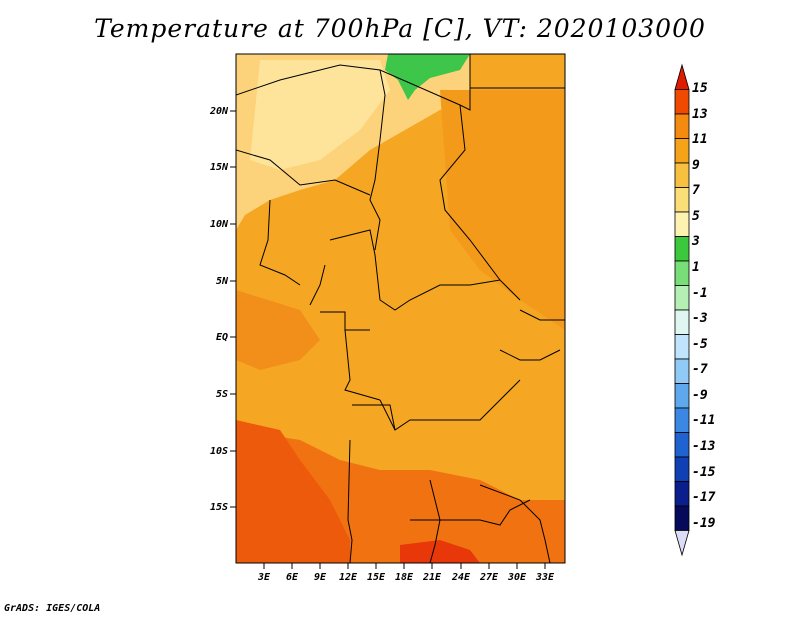  What do you see at coordinates (320, 577) in the screenshot?
I see `lon-label: 9E` at bounding box center [320, 577].